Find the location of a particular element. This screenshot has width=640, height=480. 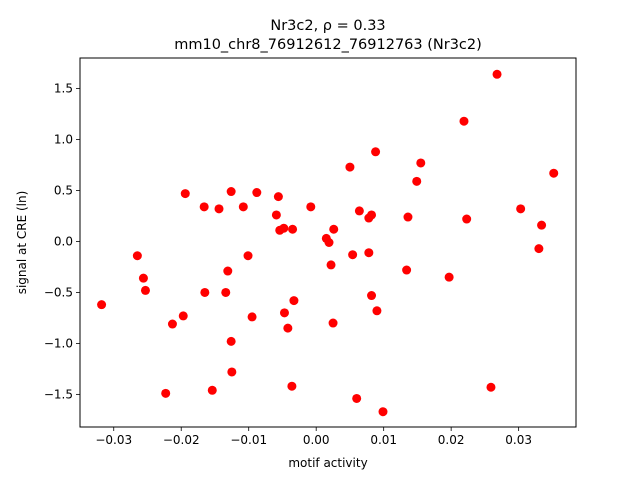

x-axis-ticks: −0.03 −0.02 −0.01 0.00 0.01 0.02 0.03 is located at coordinates (313, 437).